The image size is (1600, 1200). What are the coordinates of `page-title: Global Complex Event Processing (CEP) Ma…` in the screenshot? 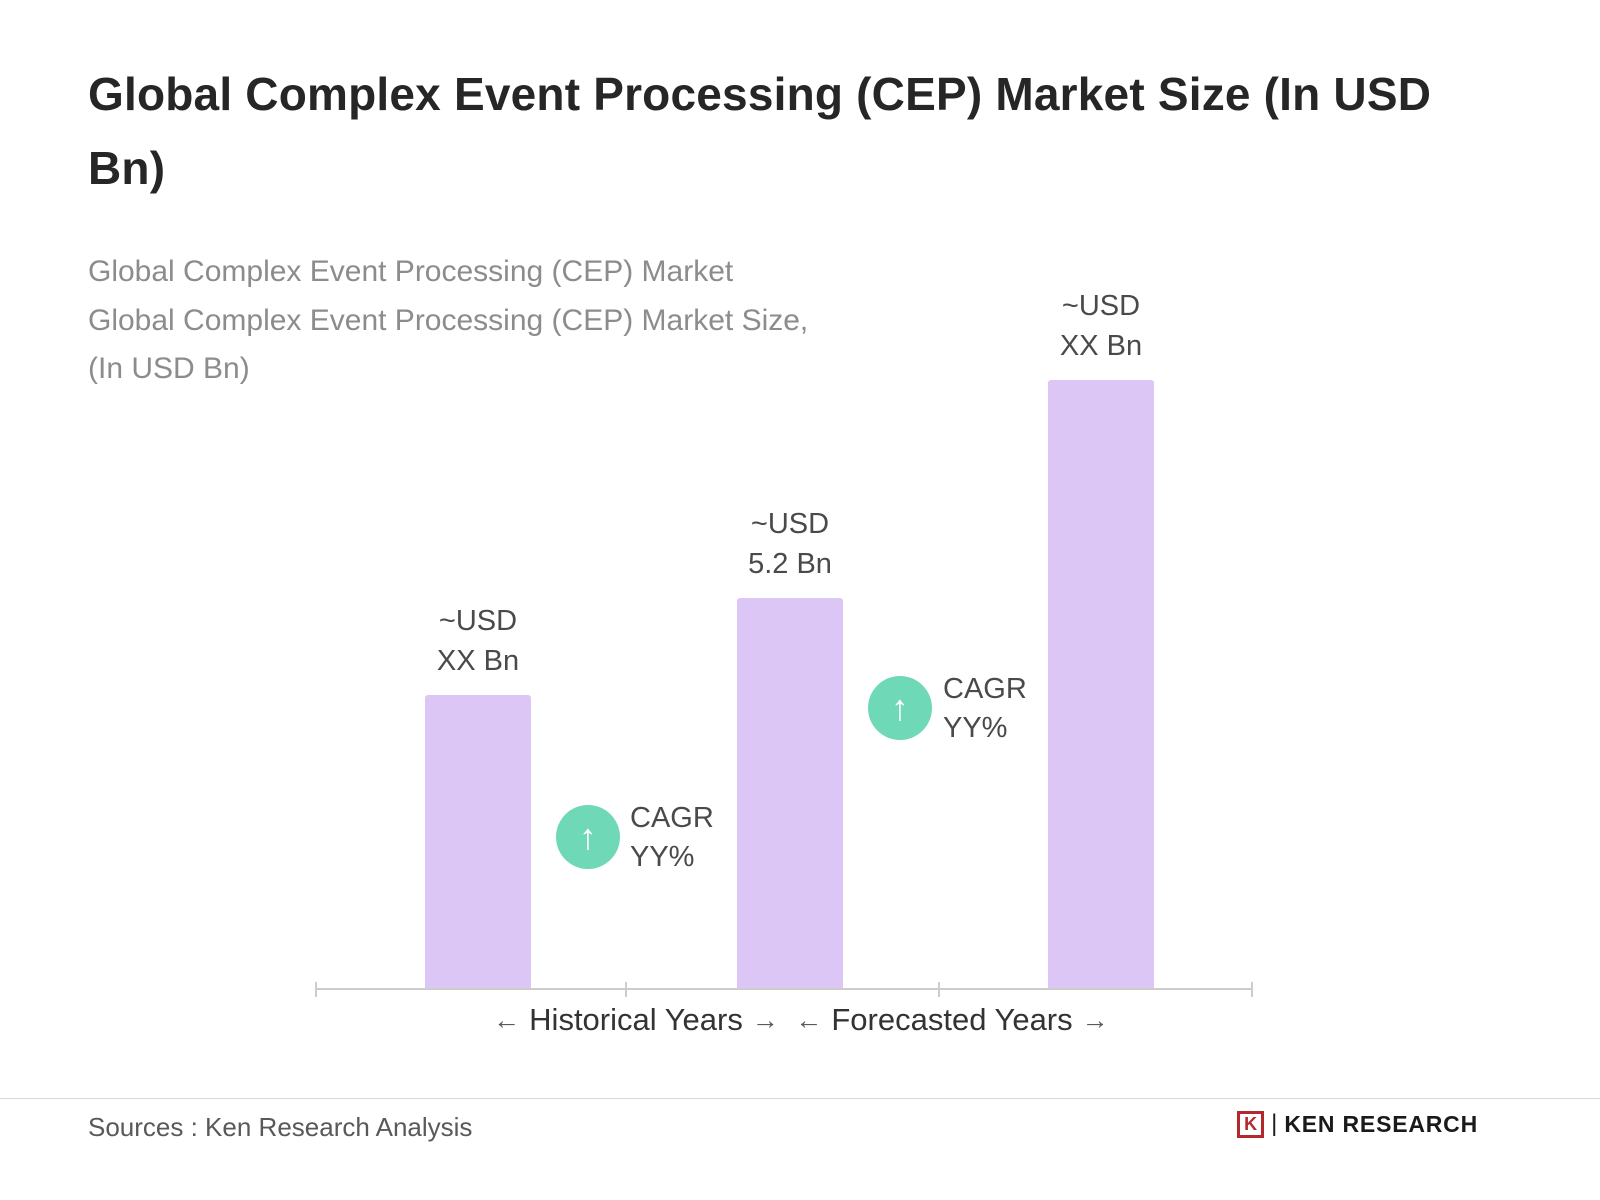 It's located at (760, 131).